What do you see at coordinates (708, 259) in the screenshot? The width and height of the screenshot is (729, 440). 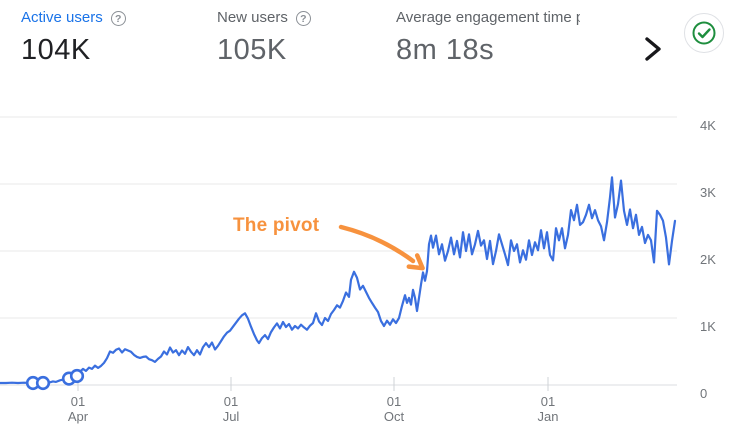 I see `y-axis-label: 2K` at bounding box center [708, 259].